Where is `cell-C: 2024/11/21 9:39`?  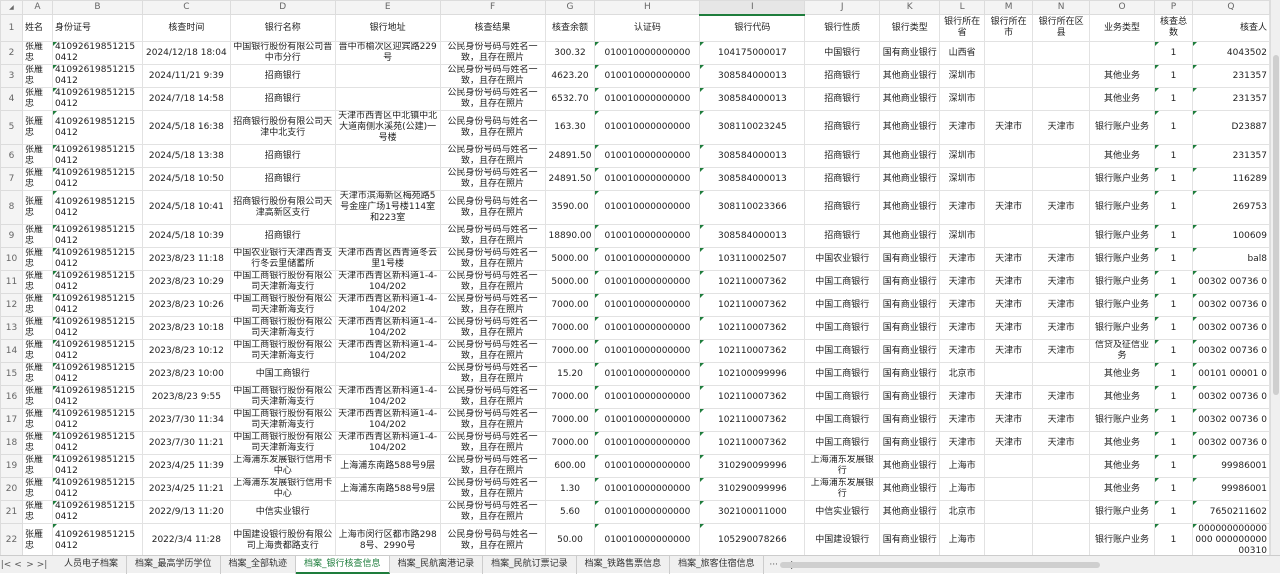 cell-C: 2024/11/21 9:39 is located at coordinates (186, 76).